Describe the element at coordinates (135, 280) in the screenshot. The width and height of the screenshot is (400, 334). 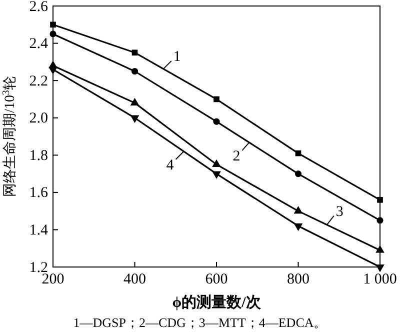
I see `x-tick-label: 400` at that location.